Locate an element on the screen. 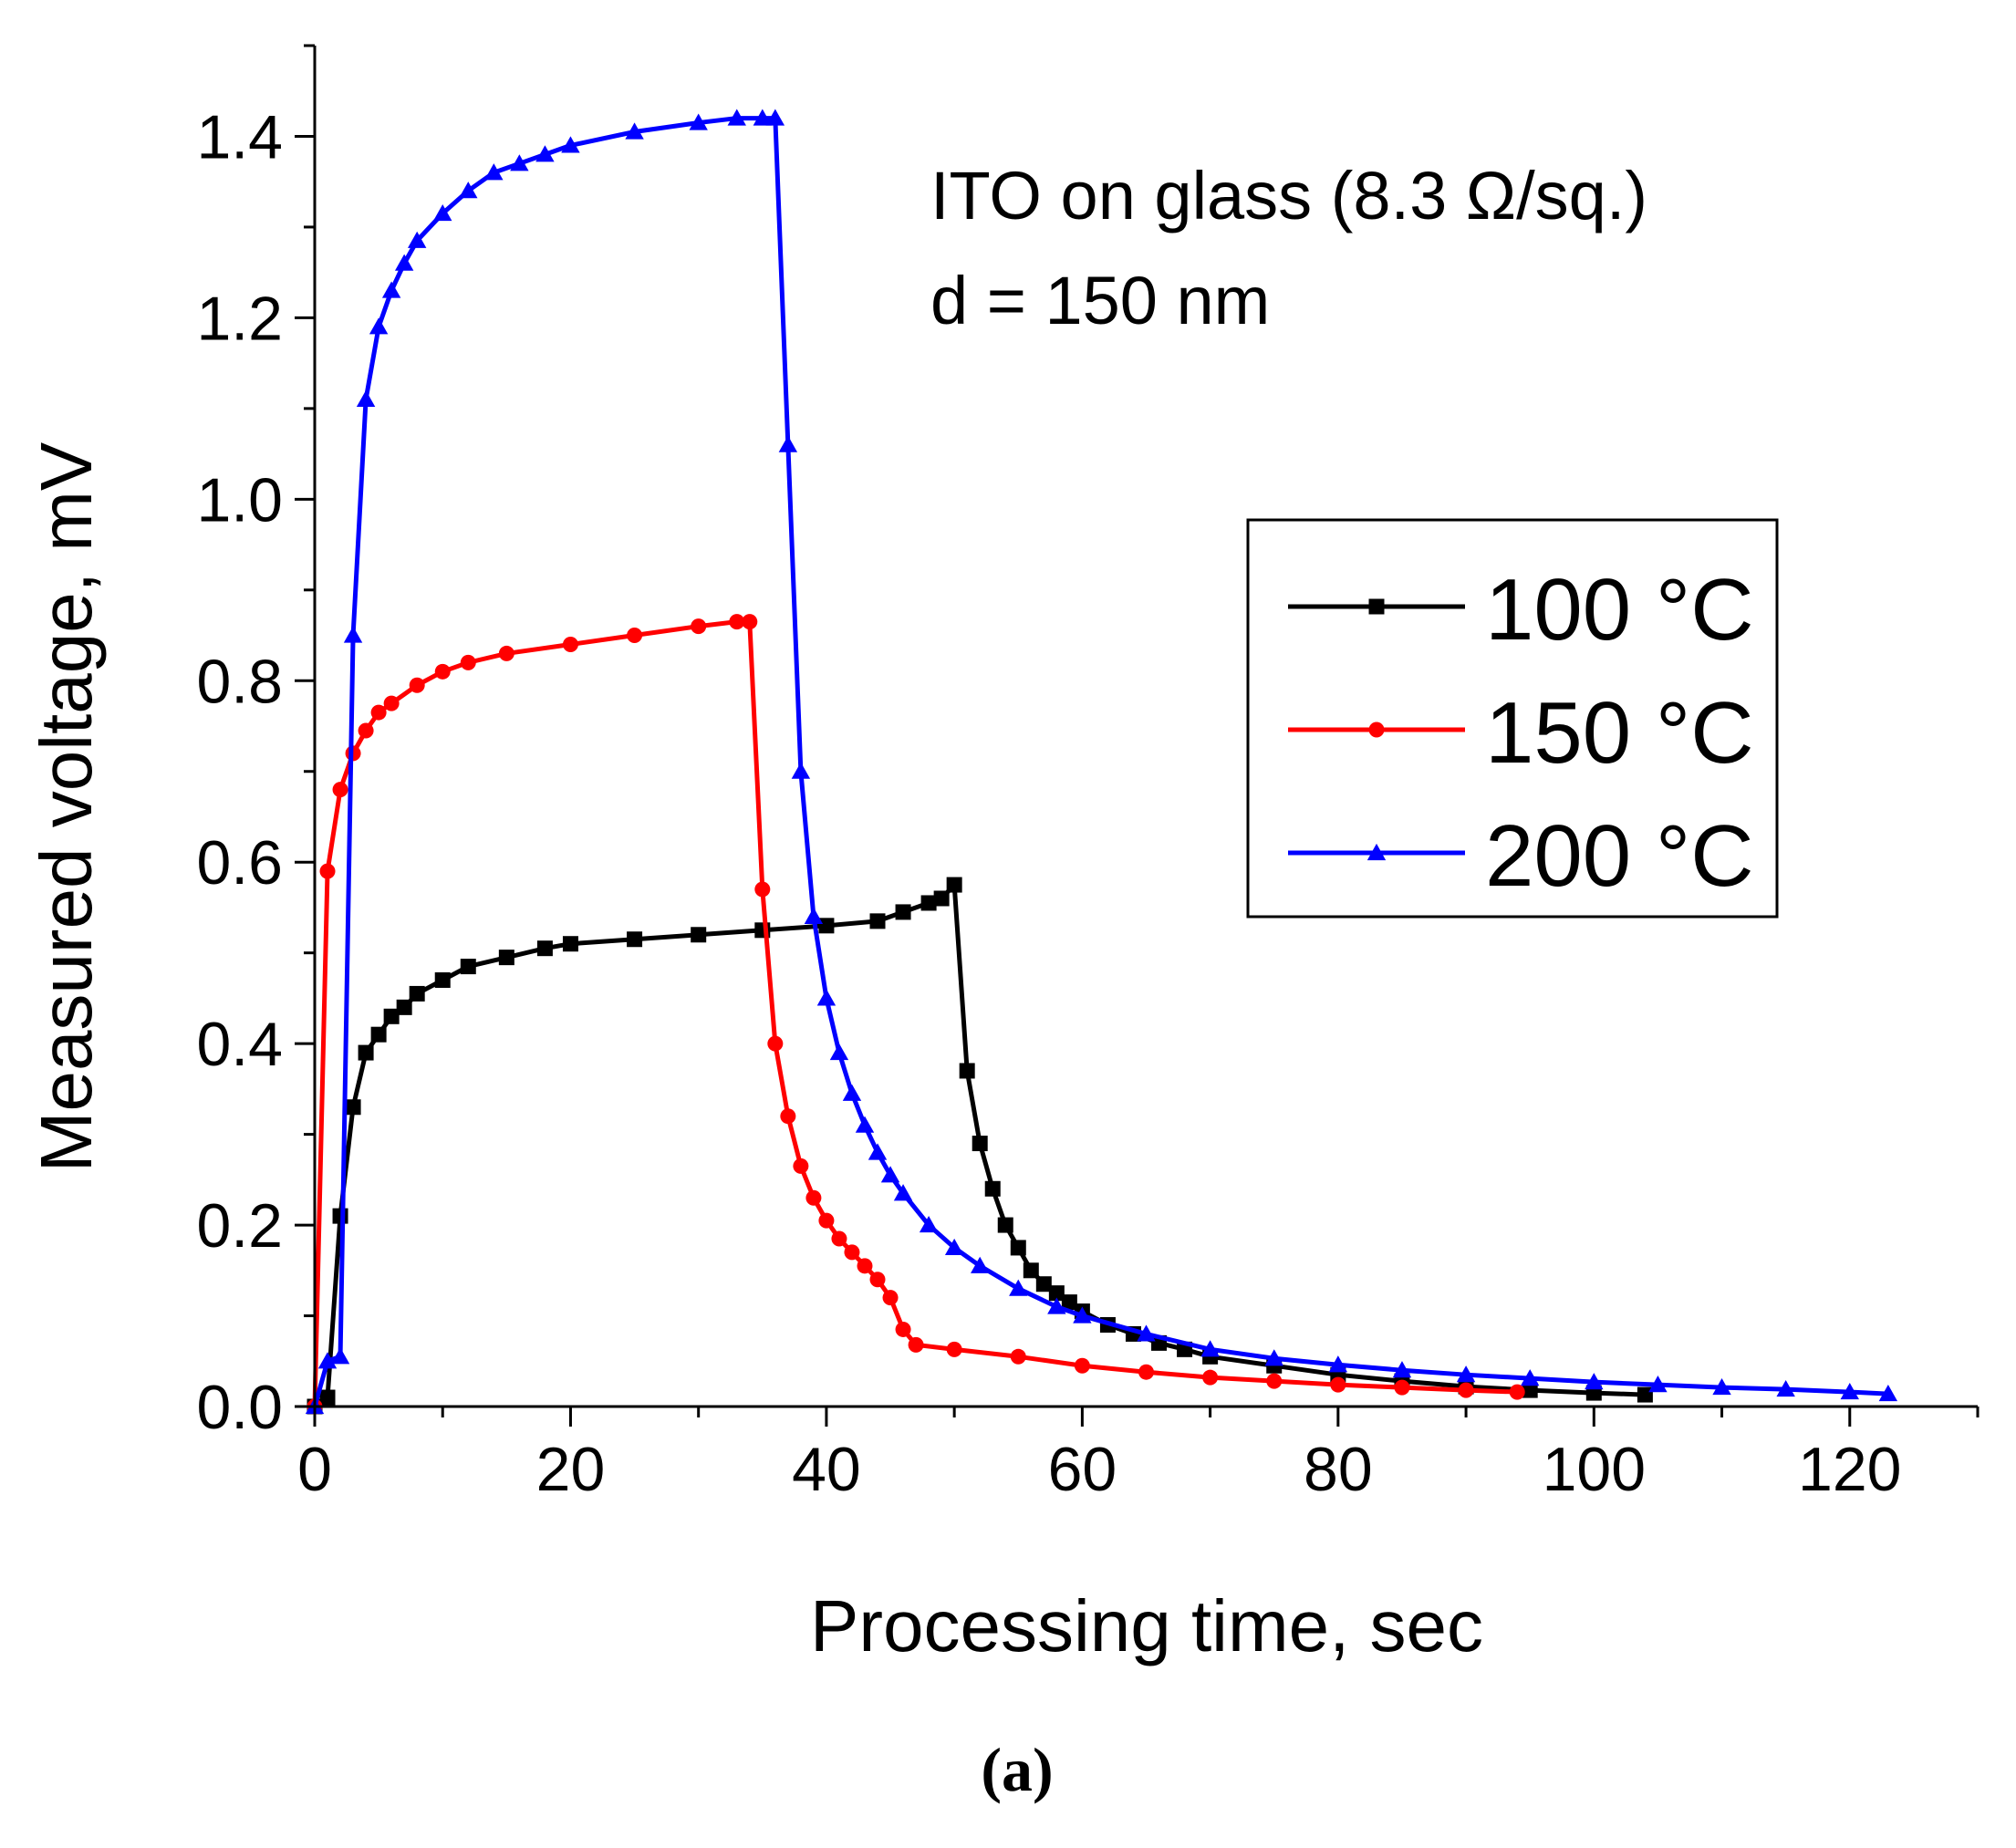 Image resolution: width=2016 pixels, height=1848 pixels. legend-label: 200 °C is located at coordinates (1620, 856).